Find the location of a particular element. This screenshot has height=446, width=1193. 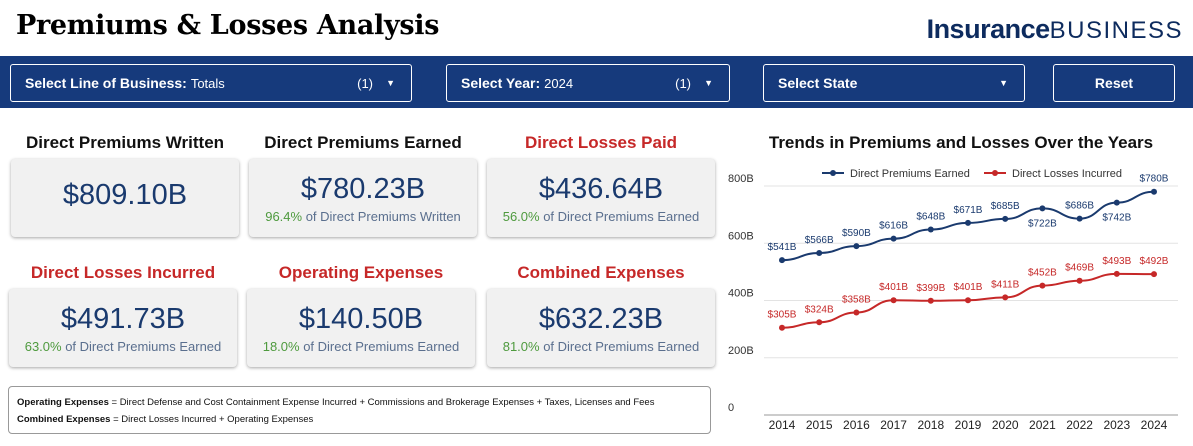

y-tick-label: 600B is located at coordinates (741, 236).